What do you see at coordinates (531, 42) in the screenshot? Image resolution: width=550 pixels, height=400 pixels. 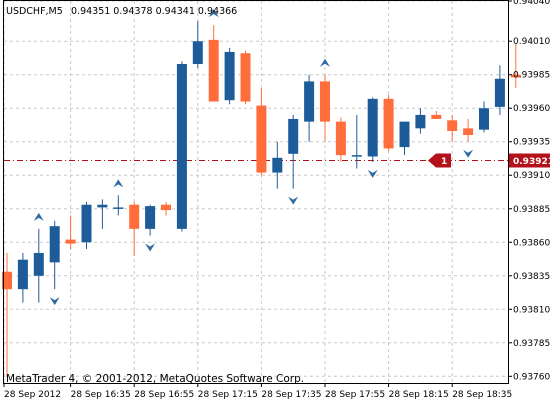 I see `price-tick-label: 0.94010` at bounding box center [531, 42].